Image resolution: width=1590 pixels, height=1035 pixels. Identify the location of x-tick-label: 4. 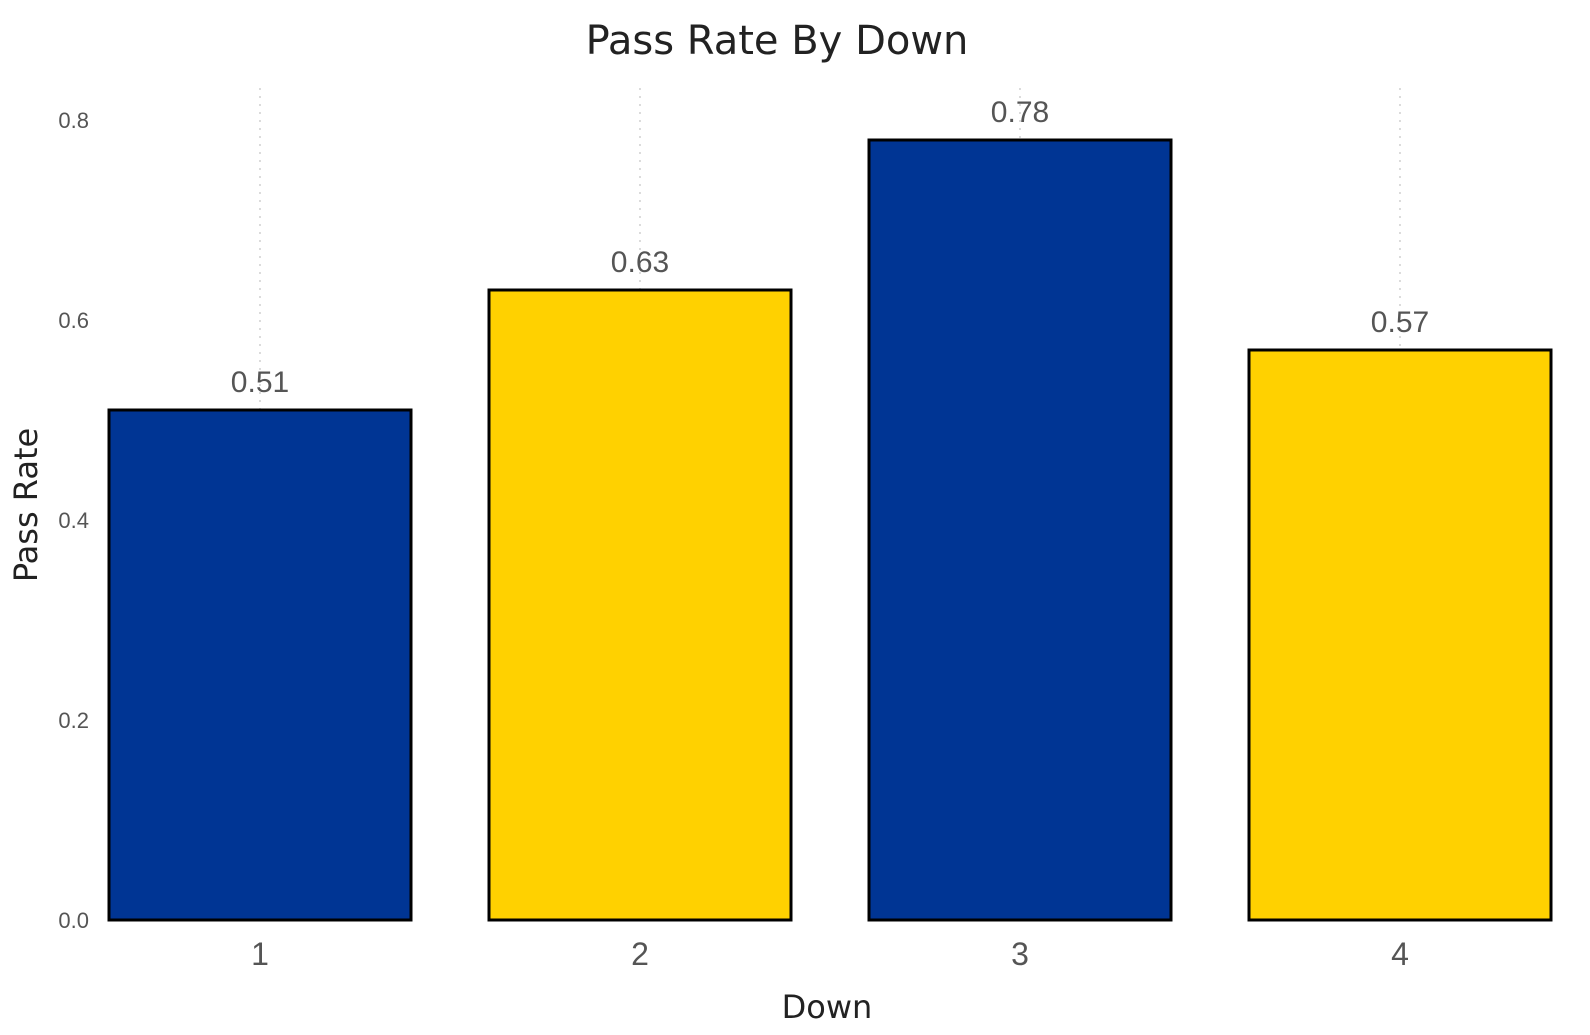
(1400, 954).